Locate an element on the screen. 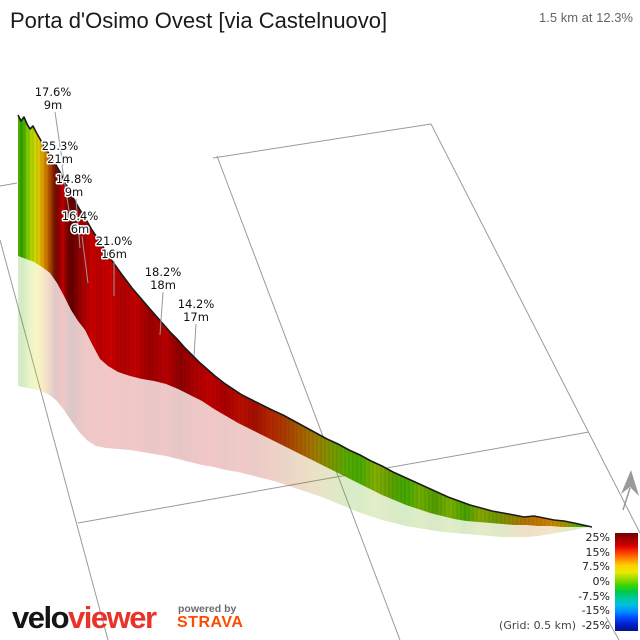 This screenshot has height=640, width=640. strava-logo: STRAVA is located at coordinates (210, 622).